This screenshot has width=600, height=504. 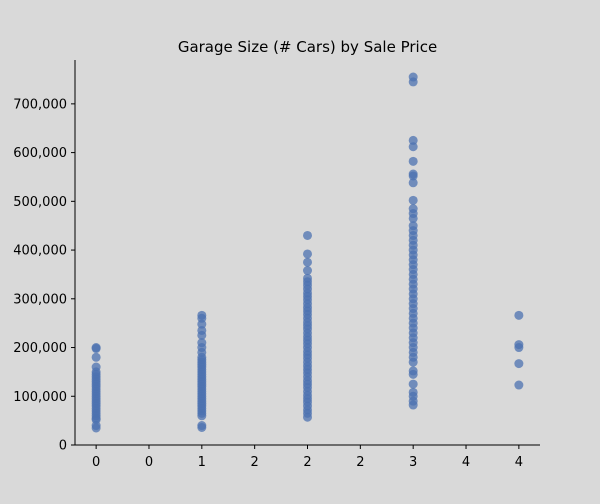 I want to click on y-tick-label: 400,000, so click(x=40, y=251).